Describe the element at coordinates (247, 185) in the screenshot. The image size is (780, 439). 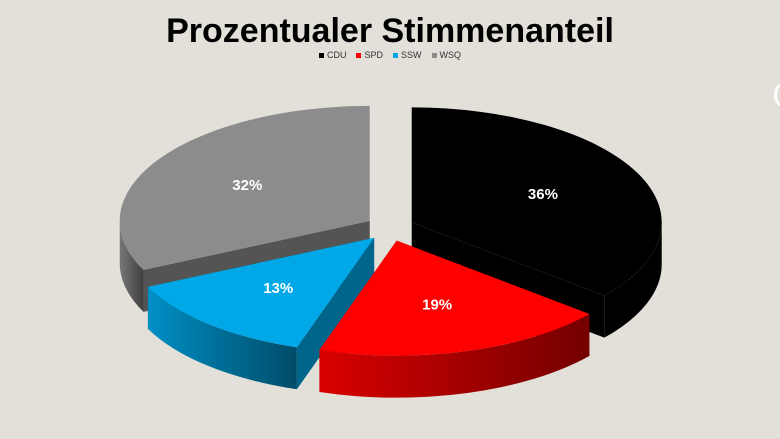
I see `data-label-wsq: 32%` at that location.